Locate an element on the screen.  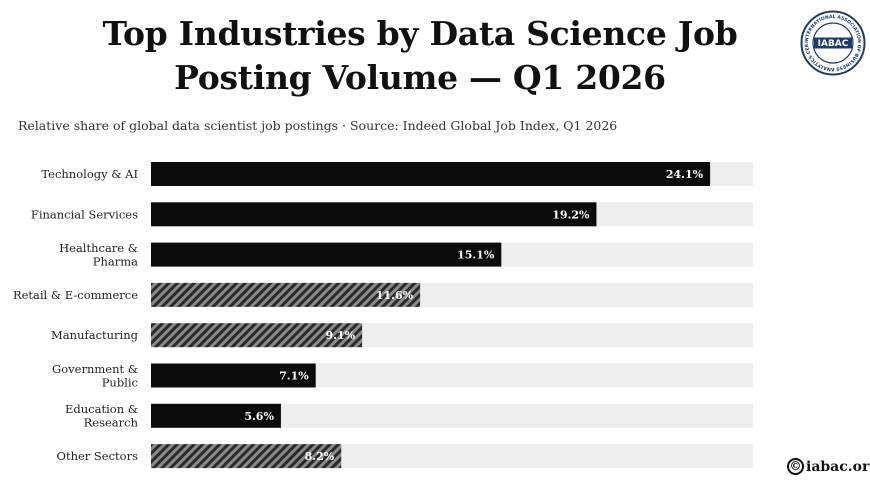
category-label-line: Government & is located at coordinates (95, 369).